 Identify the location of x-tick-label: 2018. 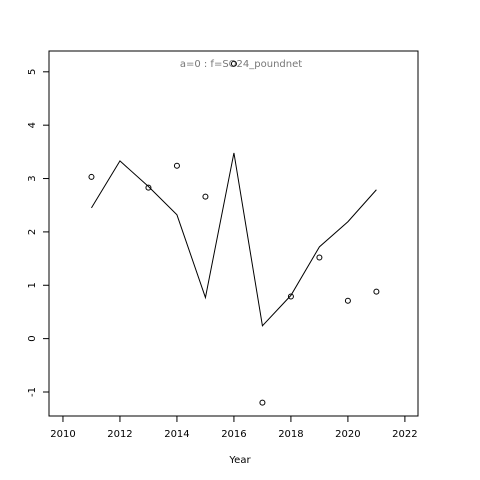
(290, 434).